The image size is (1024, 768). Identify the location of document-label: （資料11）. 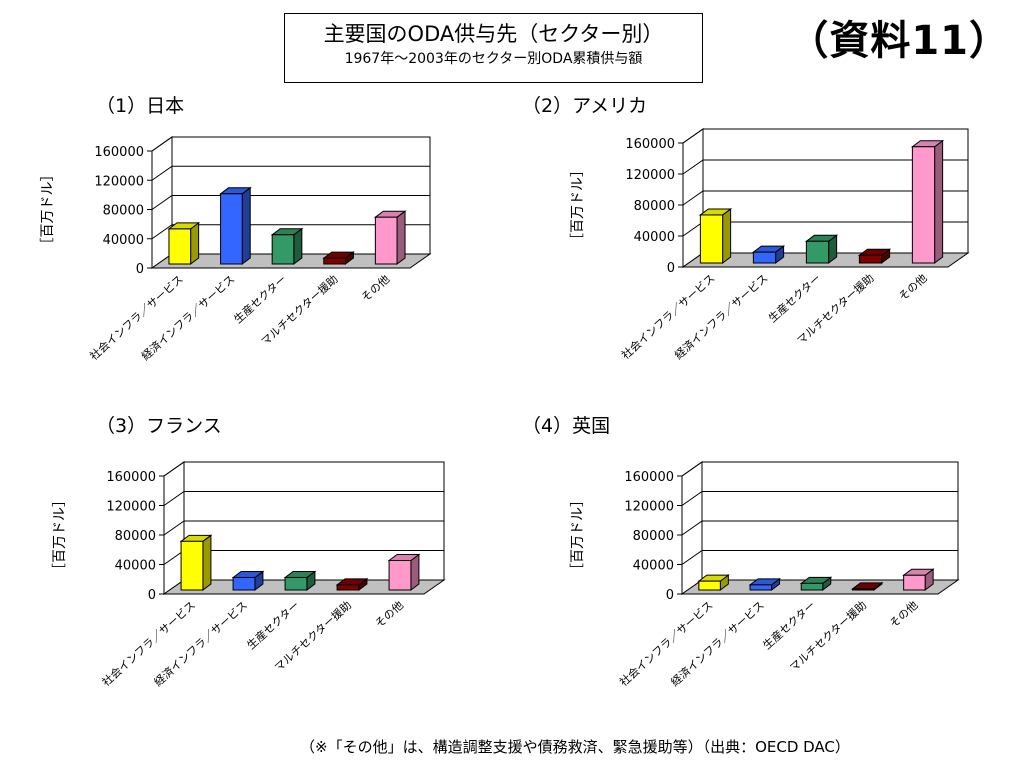
(899, 41).